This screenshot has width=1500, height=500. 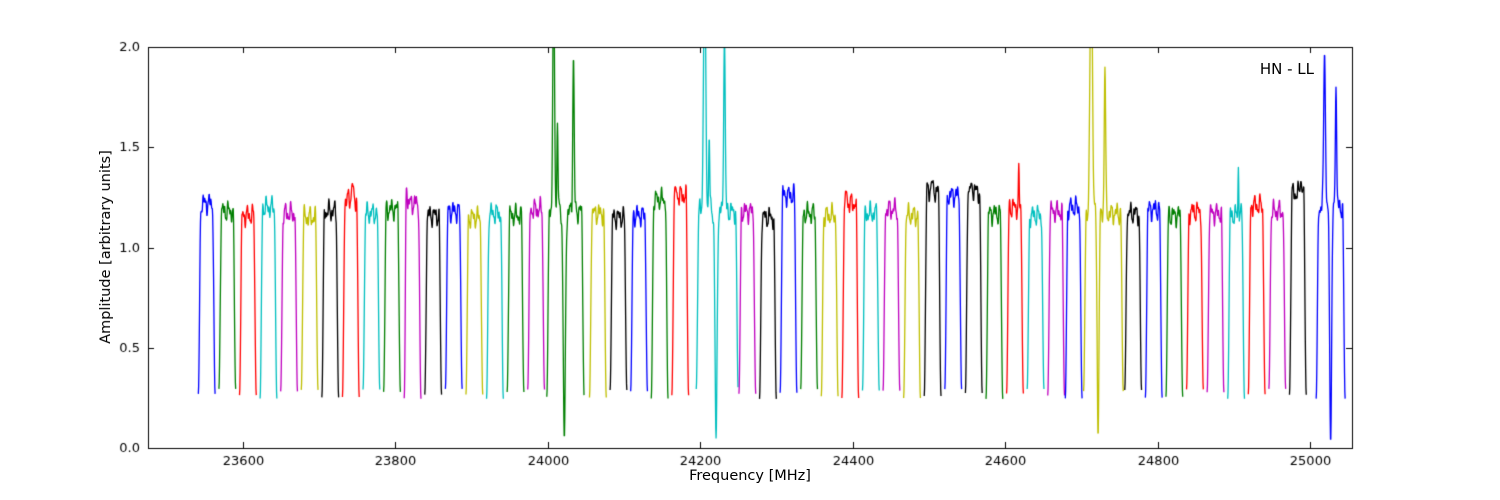 What do you see at coordinates (1286, 69) in the screenshot?
I see `plot-annotation: HN - LL` at bounding box center [1286, 69].